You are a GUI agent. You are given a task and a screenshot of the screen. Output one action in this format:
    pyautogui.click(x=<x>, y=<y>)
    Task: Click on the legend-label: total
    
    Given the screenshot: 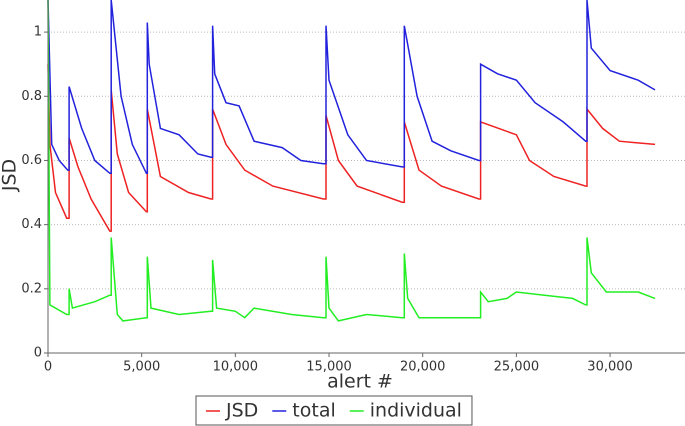 What is the action you would take?
    pyautogui.click(x=313, y=411)
    